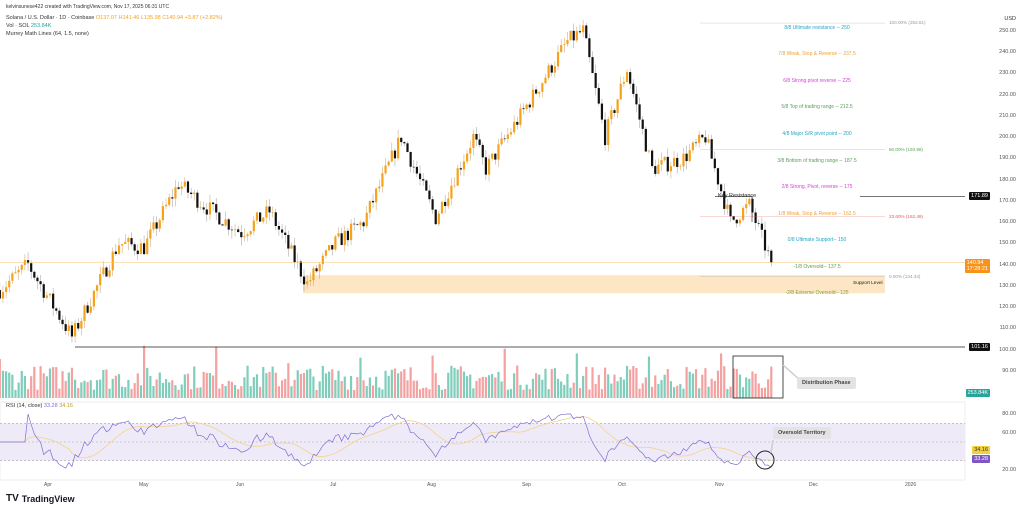 Image resolution: width=1024 pixels, height=513 pixels. I want to click on support-zone, so click(594, 284).